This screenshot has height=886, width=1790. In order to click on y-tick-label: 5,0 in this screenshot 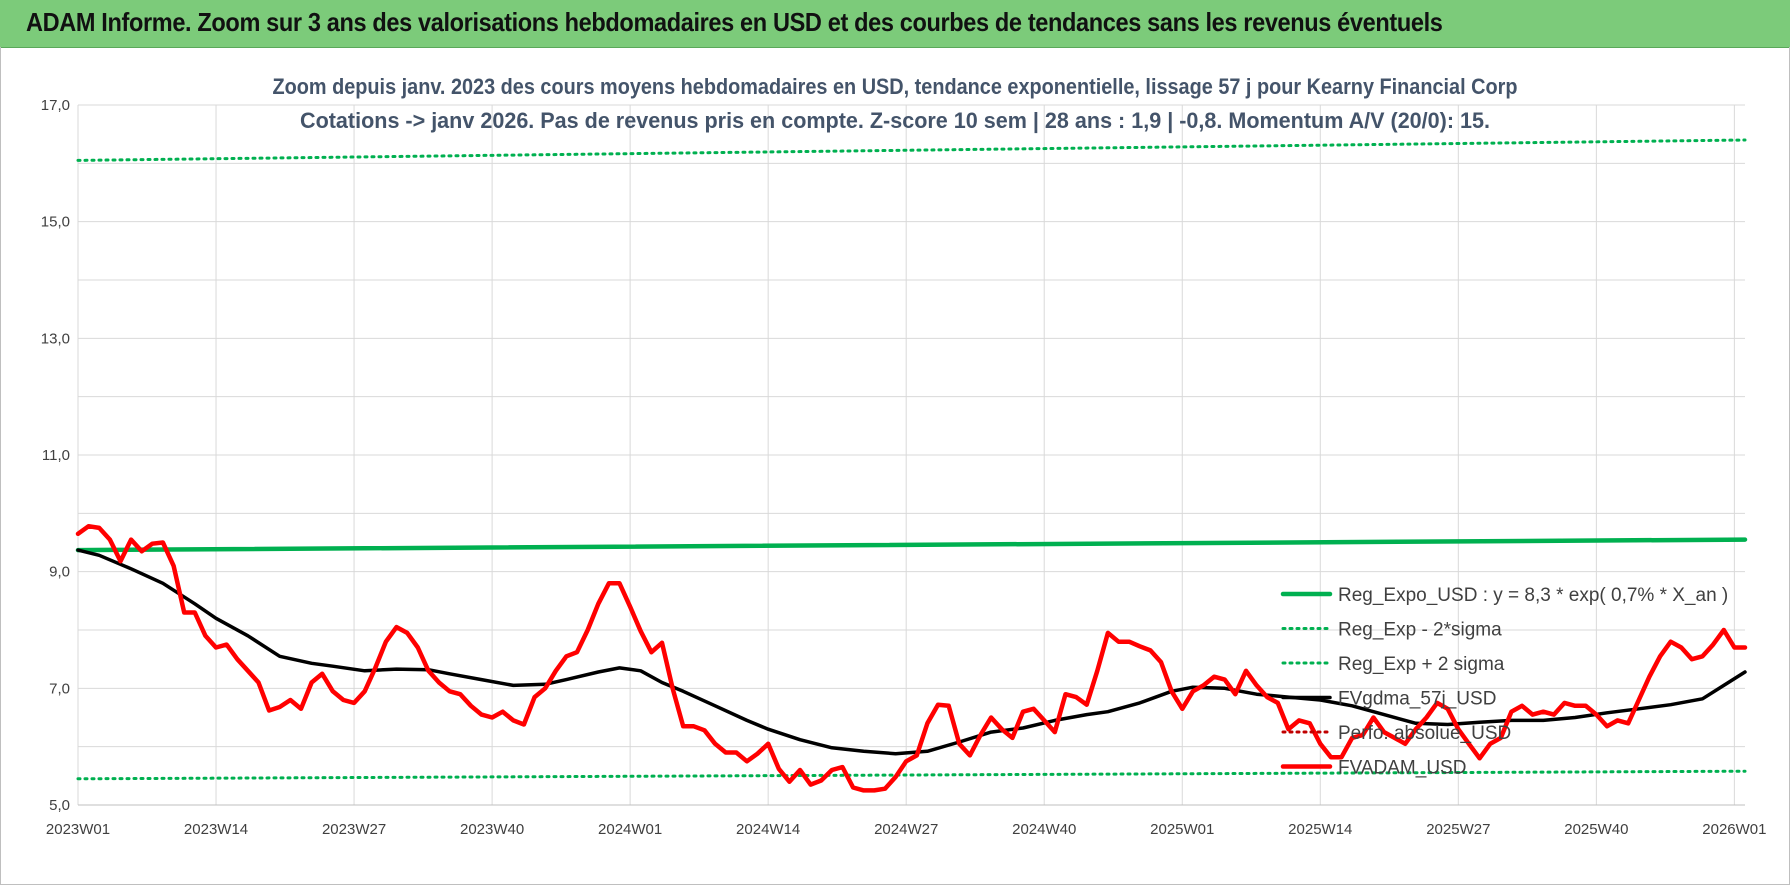, I will do `click(59, 805)`.